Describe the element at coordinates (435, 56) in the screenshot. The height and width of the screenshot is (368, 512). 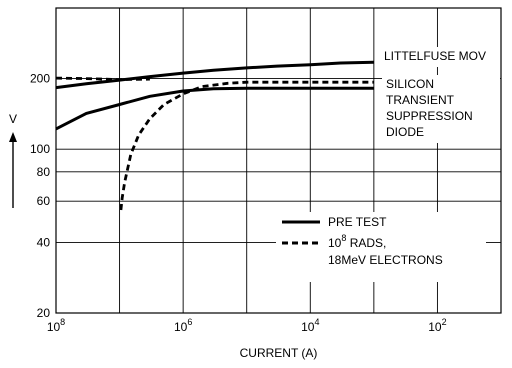
I see `annotation-mov-line: LITTELFUSE MOV` at that location.